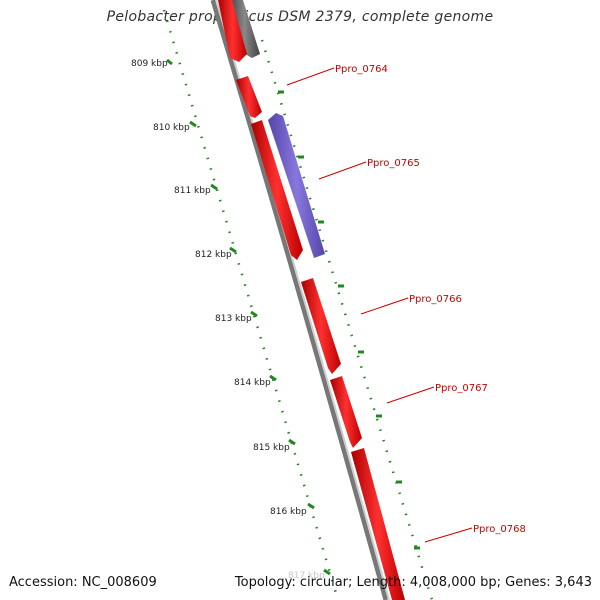 This screenshot has width=600, height=600. What do you see at coordinates (361, 69) in the screenshot?
I see `gene-label-ppro-0764: Ppro_0764` at bounding box center [361, 69].